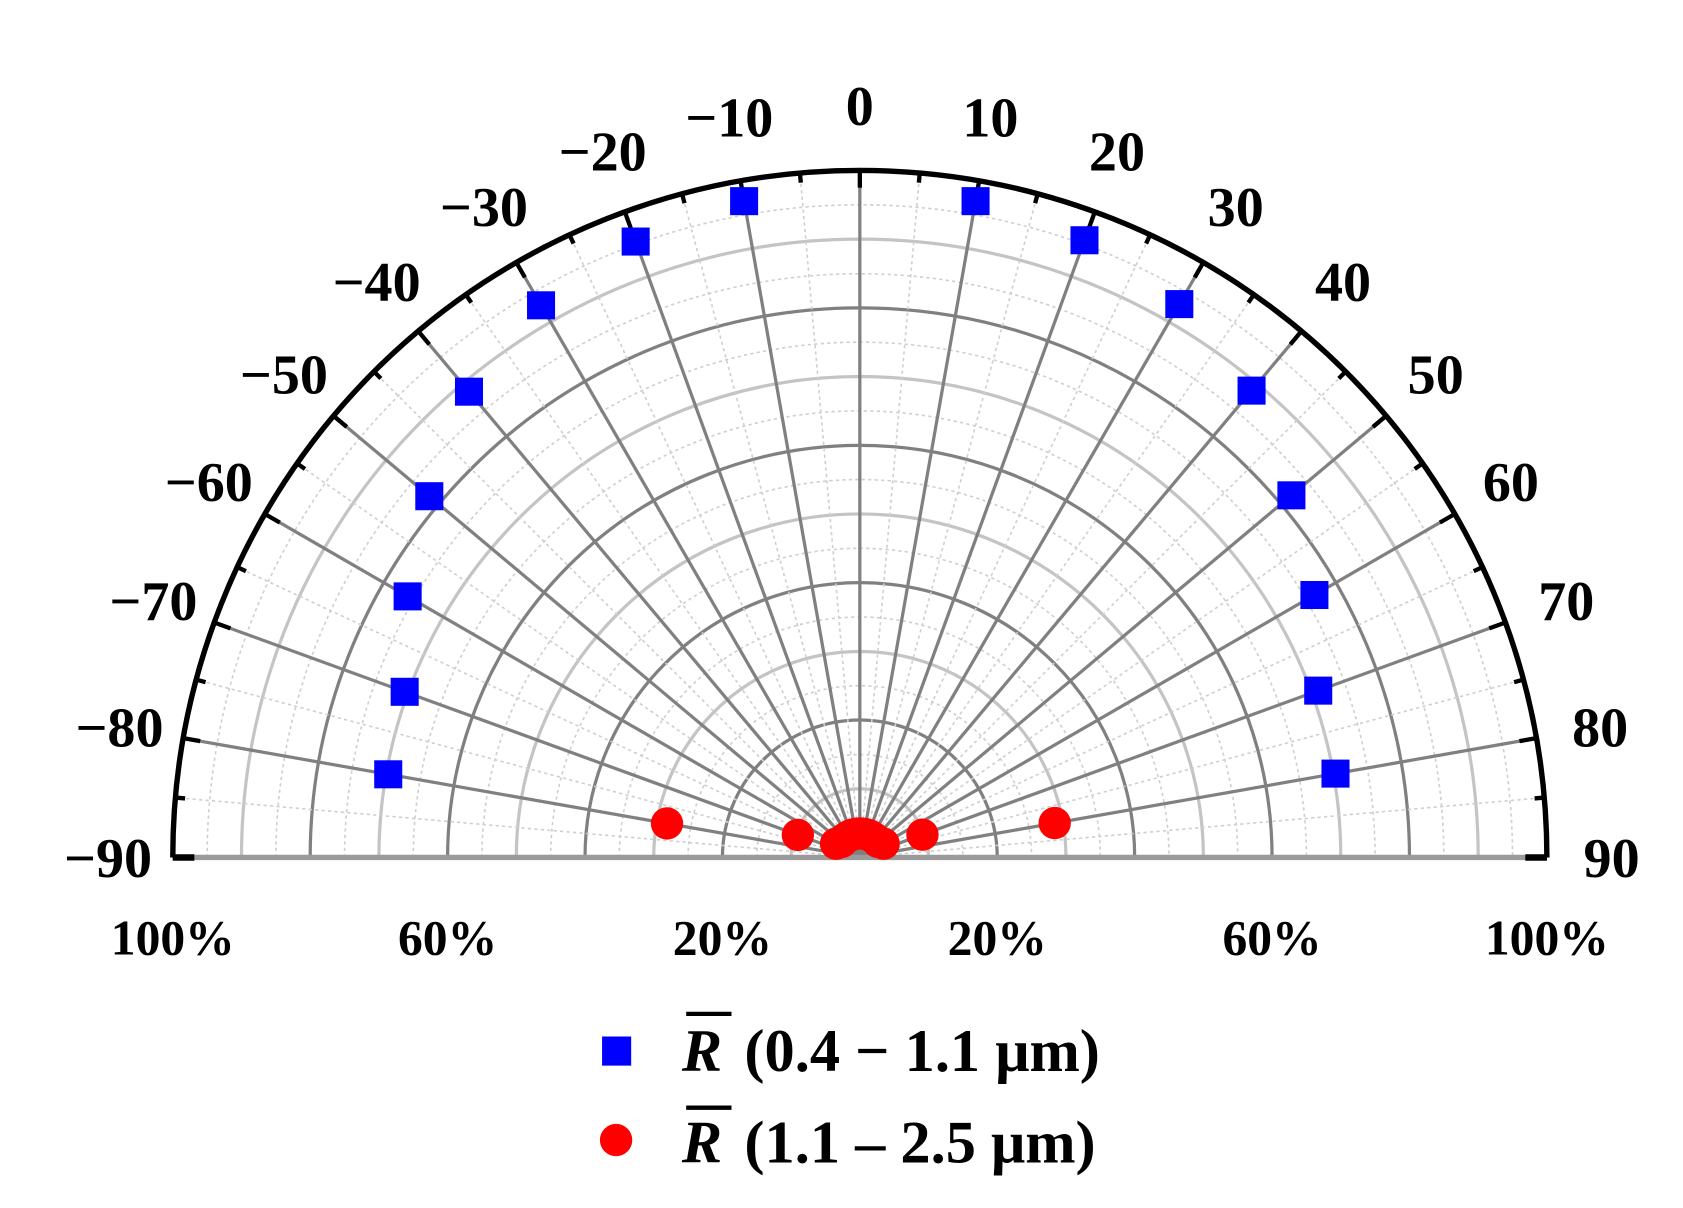  I want to click on angle-tick-label: 70, so click(1566, 602).